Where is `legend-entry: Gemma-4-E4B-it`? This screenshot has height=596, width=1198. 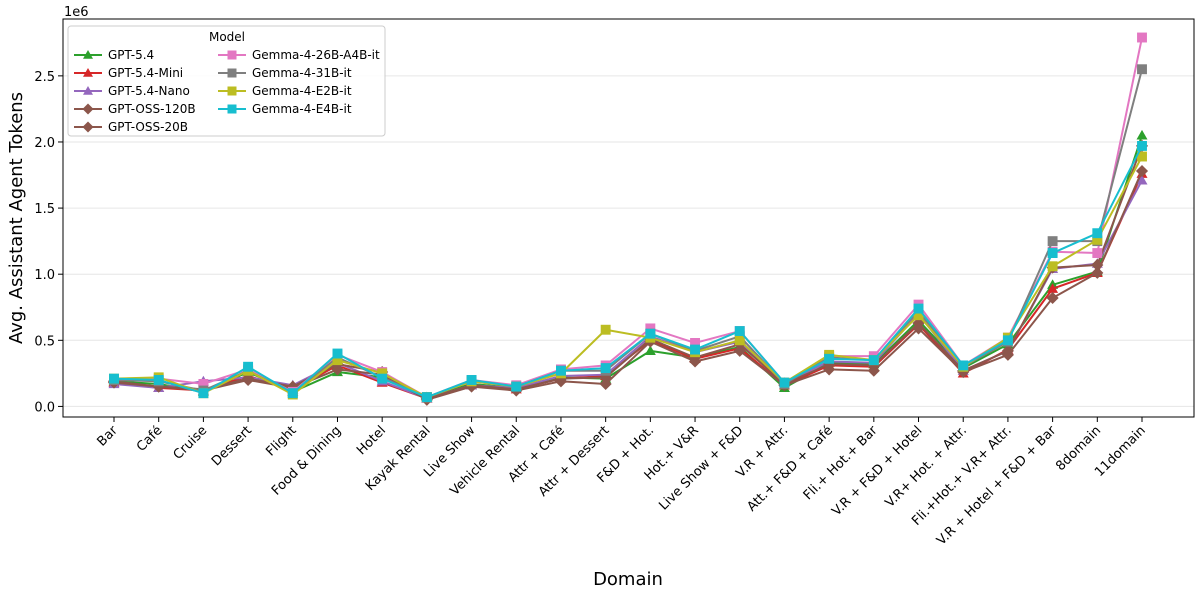 legend-entry: Gemma-4-E4B-it is located at coordinates (285, 109).